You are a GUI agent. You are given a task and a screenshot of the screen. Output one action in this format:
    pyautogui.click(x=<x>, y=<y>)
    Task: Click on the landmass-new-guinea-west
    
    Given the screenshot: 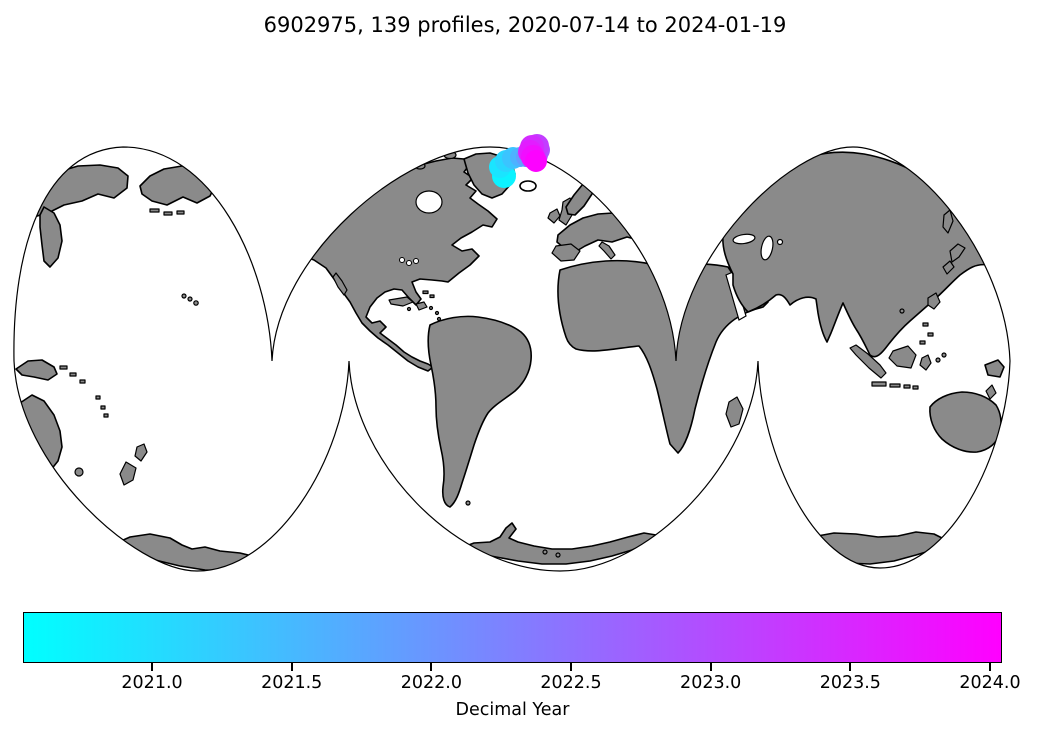 What is the action you would take?
    pyautogui.click(x=994, y=368)
    